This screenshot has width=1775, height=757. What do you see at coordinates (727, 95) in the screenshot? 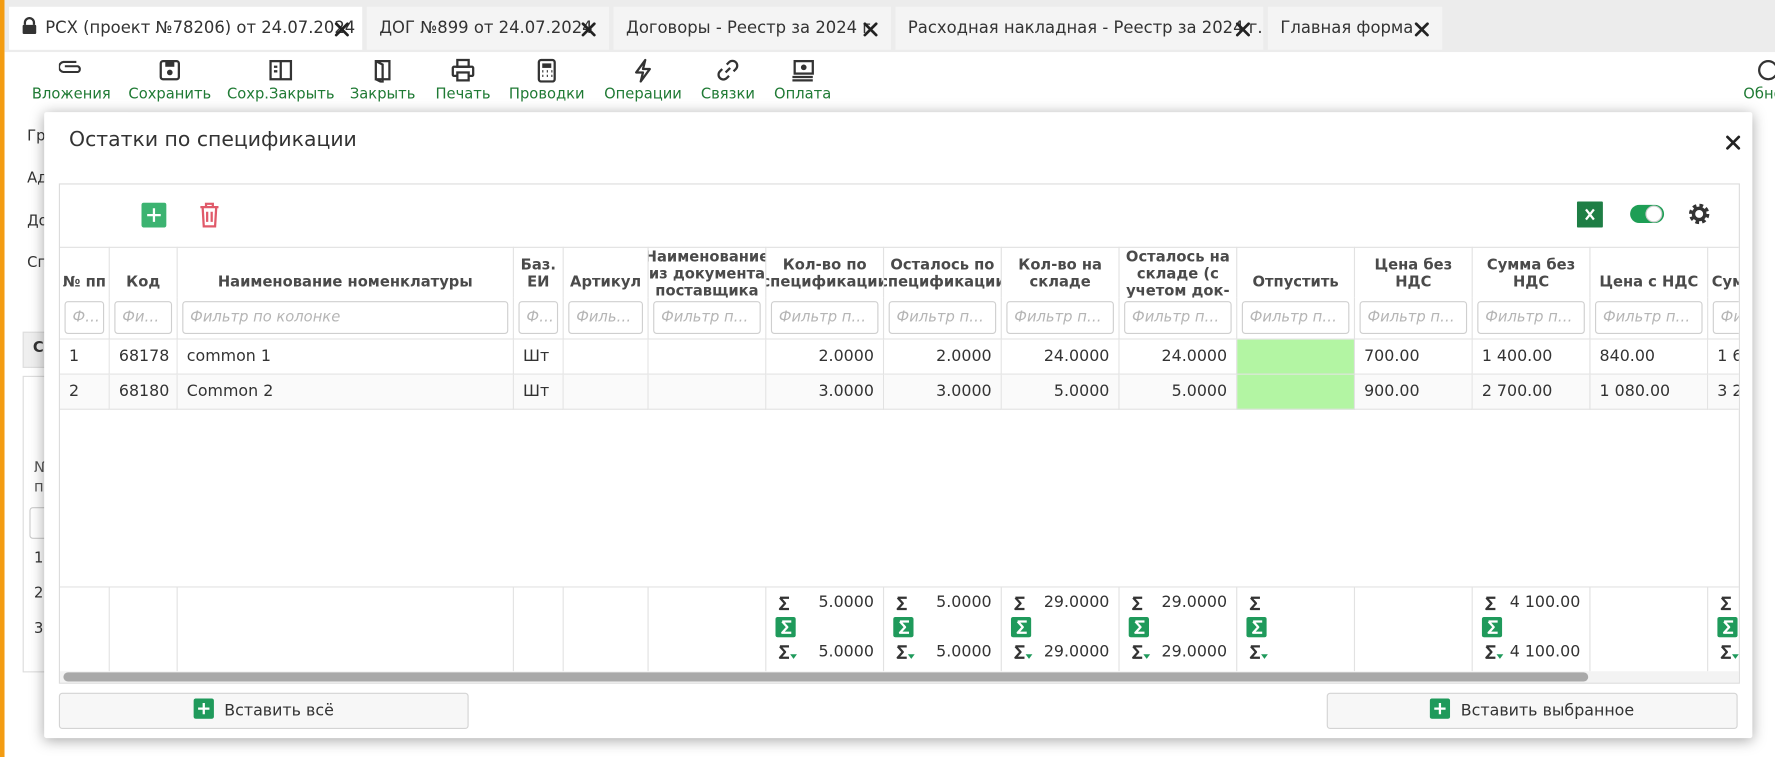
I see `toolbar-button-label: Связки` at bounding box center [727, 95].